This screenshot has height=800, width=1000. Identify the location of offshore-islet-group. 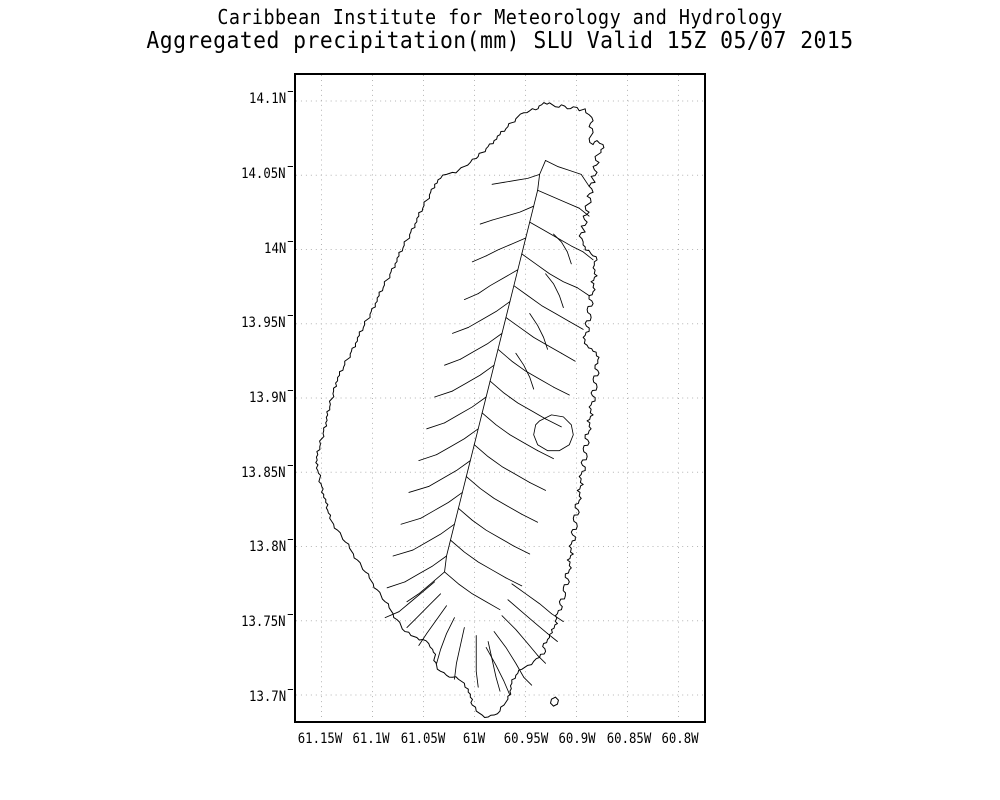
(554, 701).